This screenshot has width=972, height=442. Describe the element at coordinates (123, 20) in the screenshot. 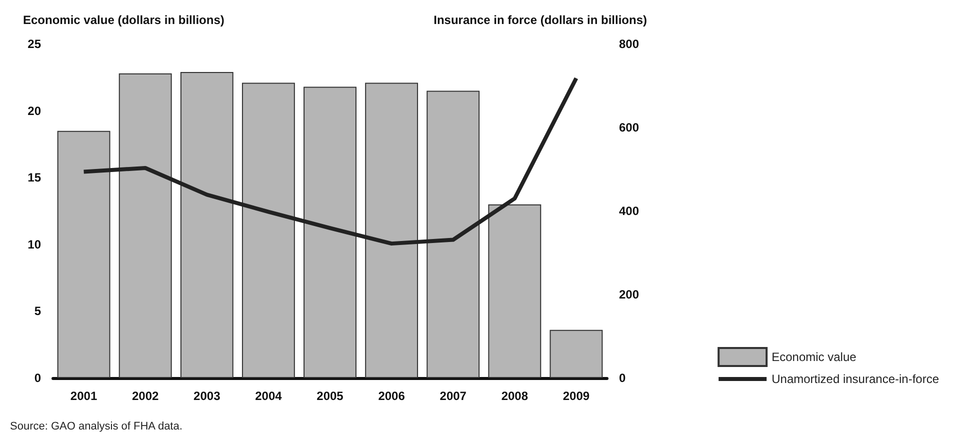

I see `y-axis-title: Economic value (dollars in billions)` at that location.